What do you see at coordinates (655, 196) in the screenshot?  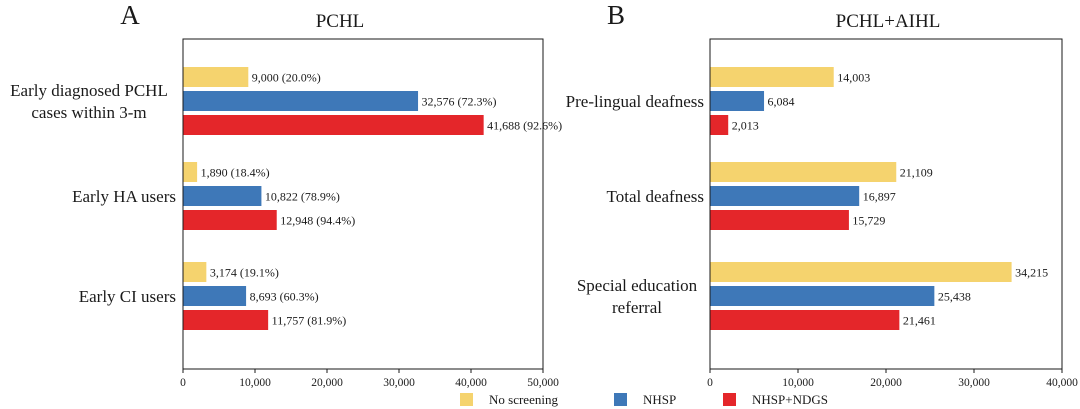 I see `category-label: Total deafness` at bounding box center [655, 196].